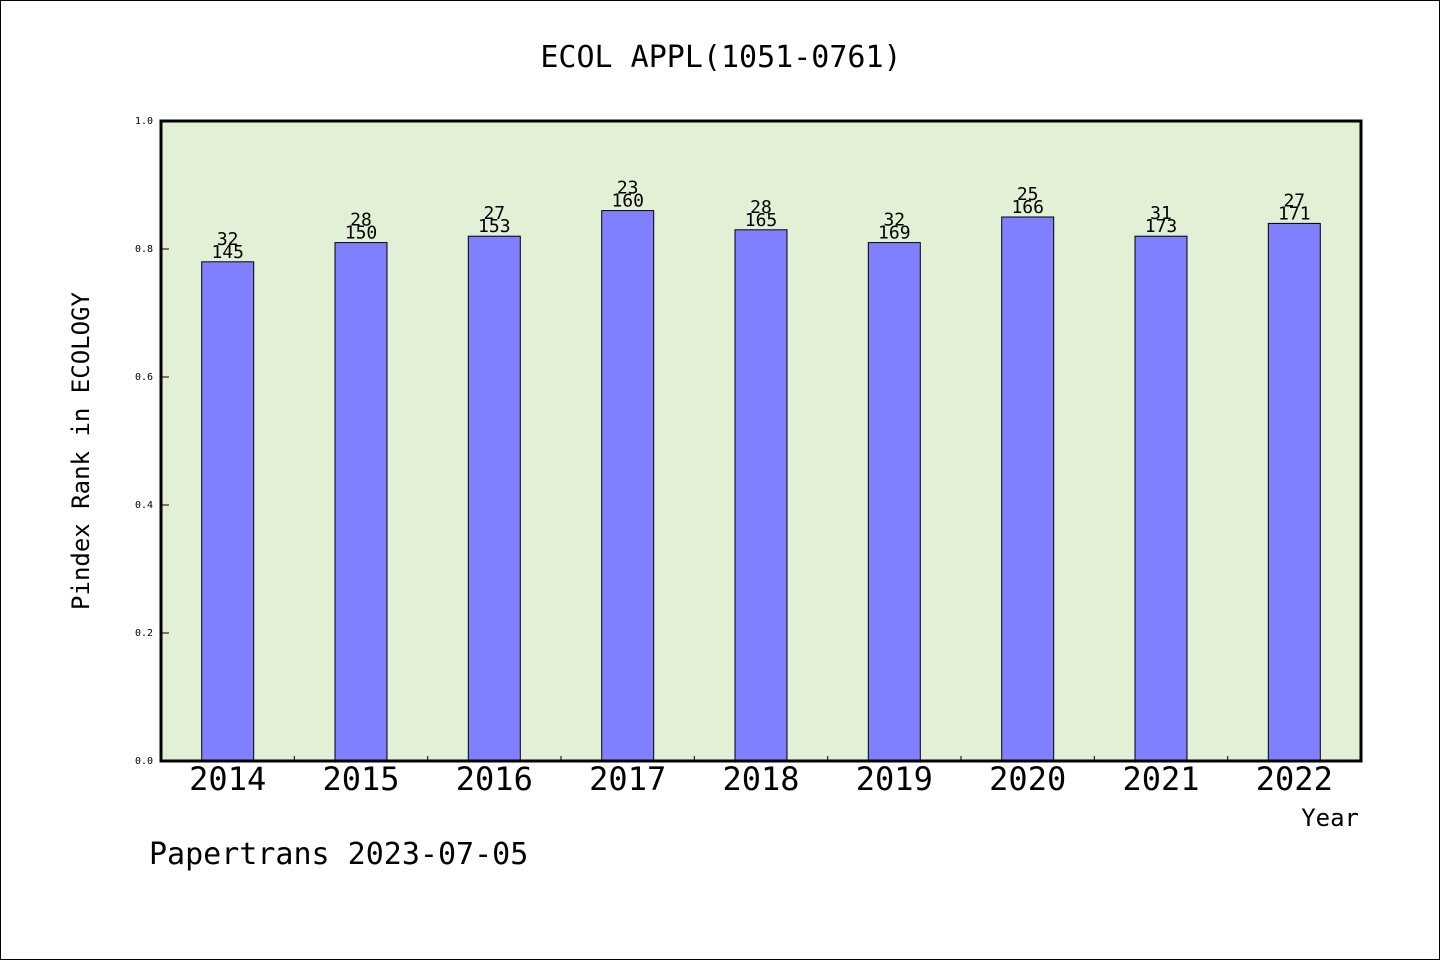 The image size is (1440, 960). What do you see at coordinates (720, 57) in the screenshot?
I see `chart-title: ECOL APPL(1051-0761)` at bounding box center [720, 57].